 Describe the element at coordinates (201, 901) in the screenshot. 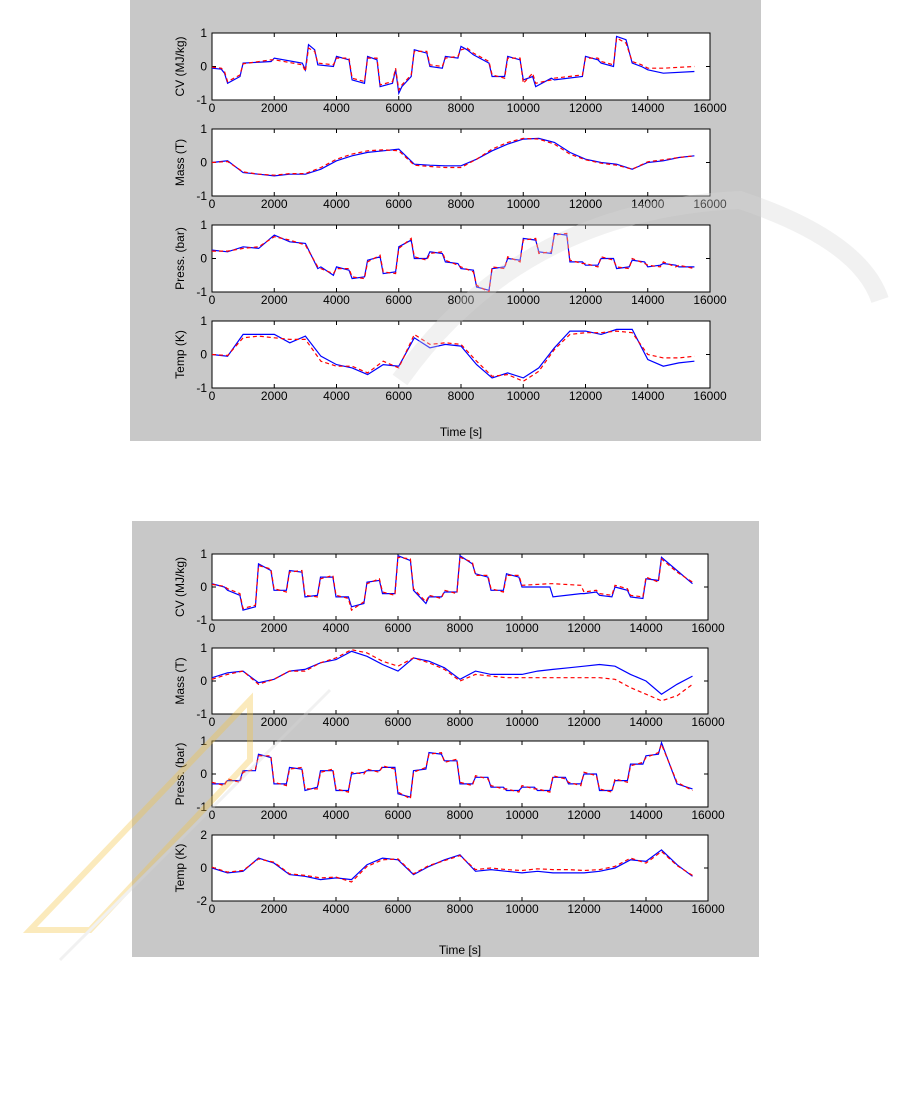

I see `y-tick-label: -2` at that location.